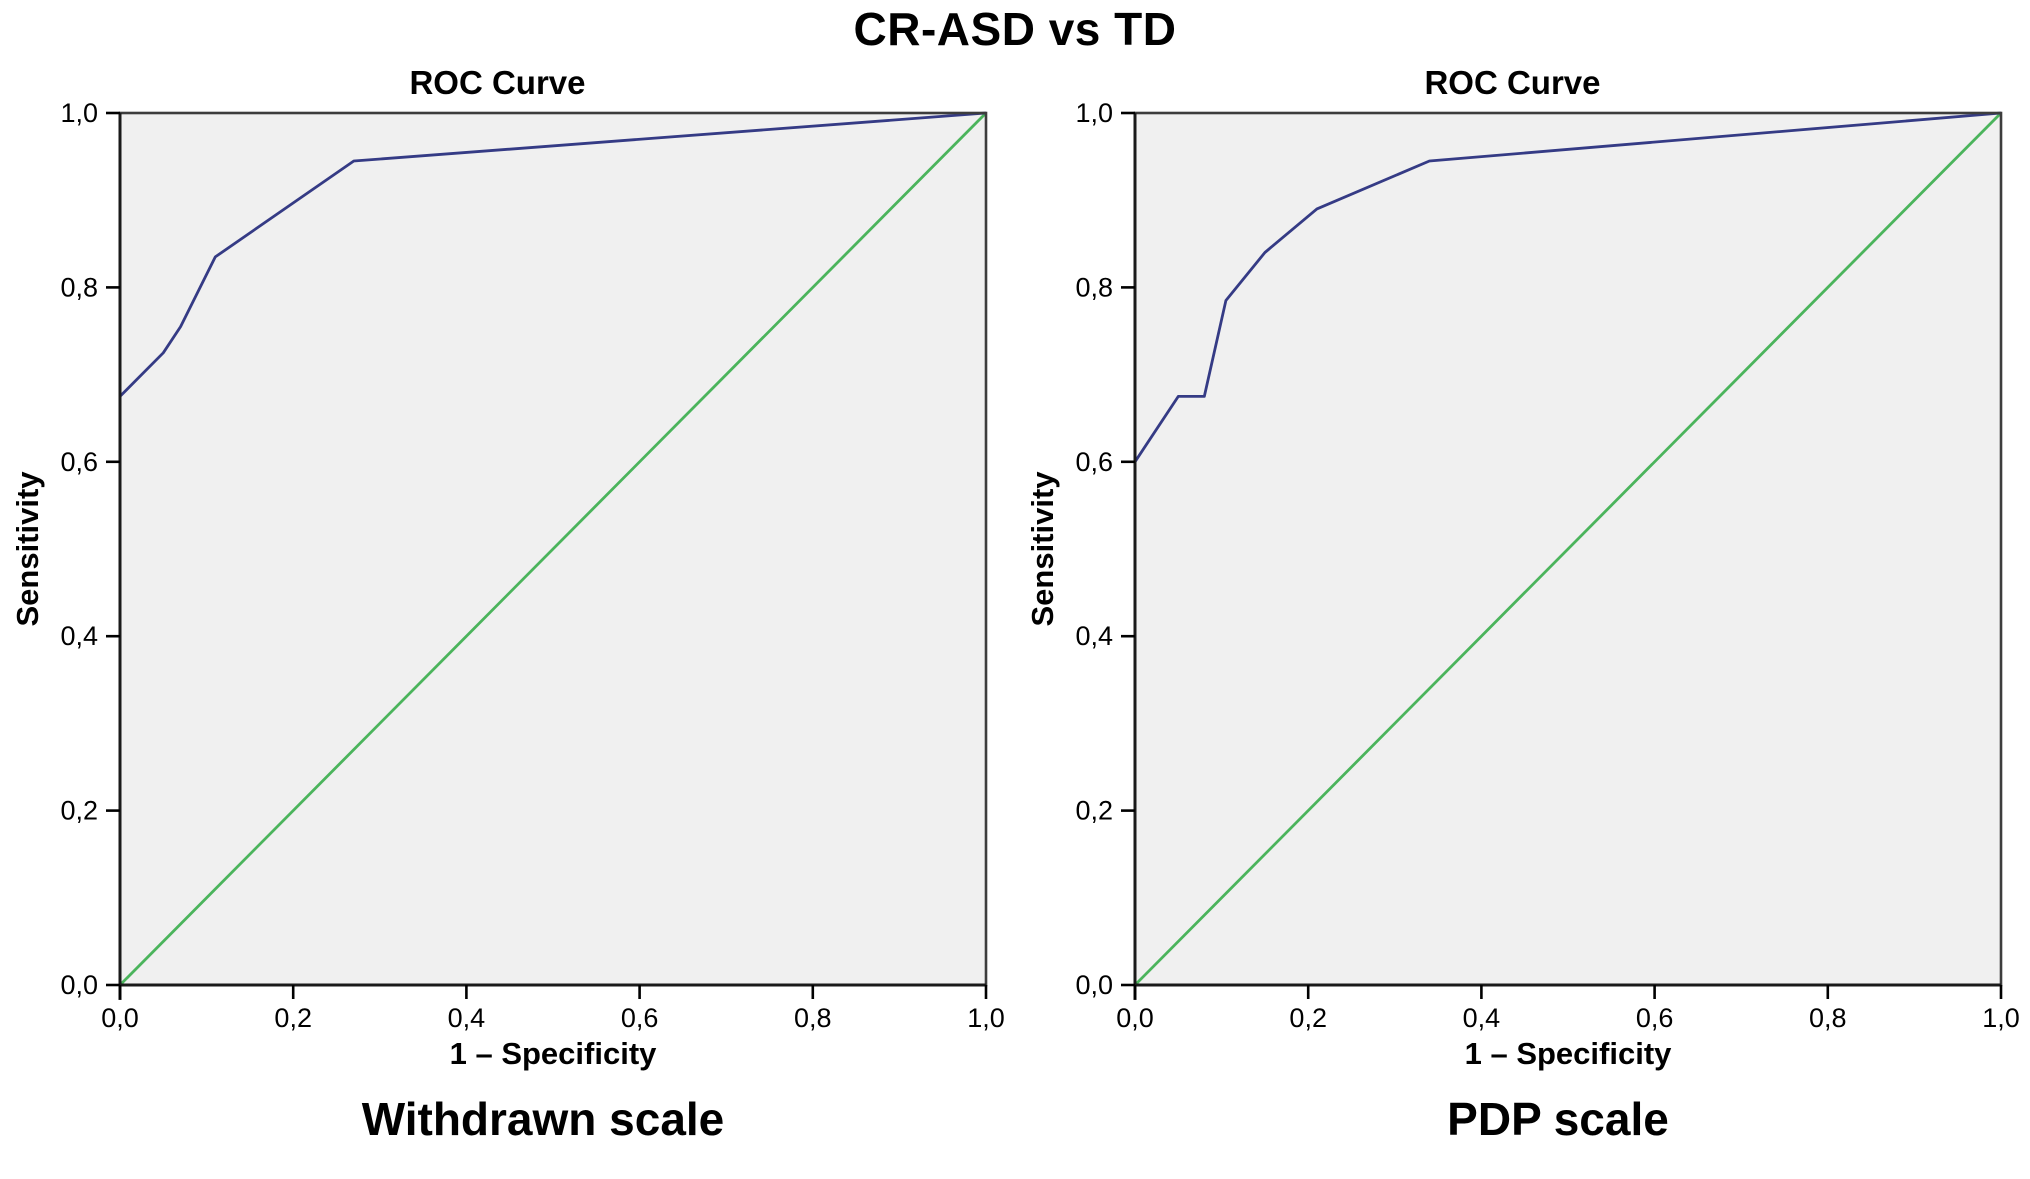 The width and height of the screenshot is (2030, 1179). What do you see at coordinates (1558, 1119) in the screenshot?
I see `figure-caption: PDP scale` at bounding box center [1558, 1119].